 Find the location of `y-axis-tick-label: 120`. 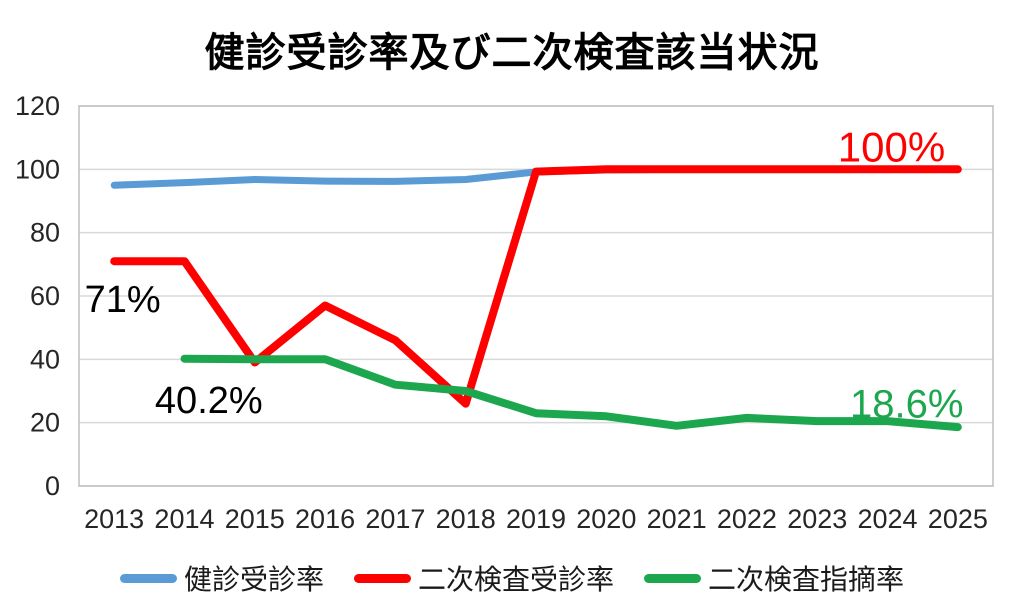

y-axis-tick-label: 120 is located at coordinates (37, 106).